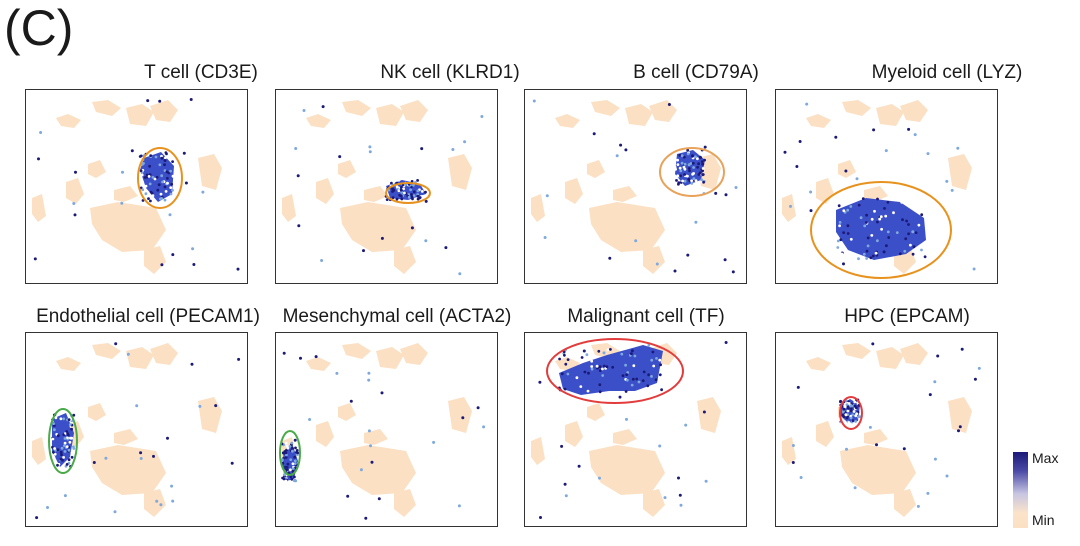 The height and width of the screenshot is (546, 1080). What do you see at coordinates (1043, 491) in the screenshot?
I see `expression-color-legend: Max Min` at bounding box center [1043, 491].